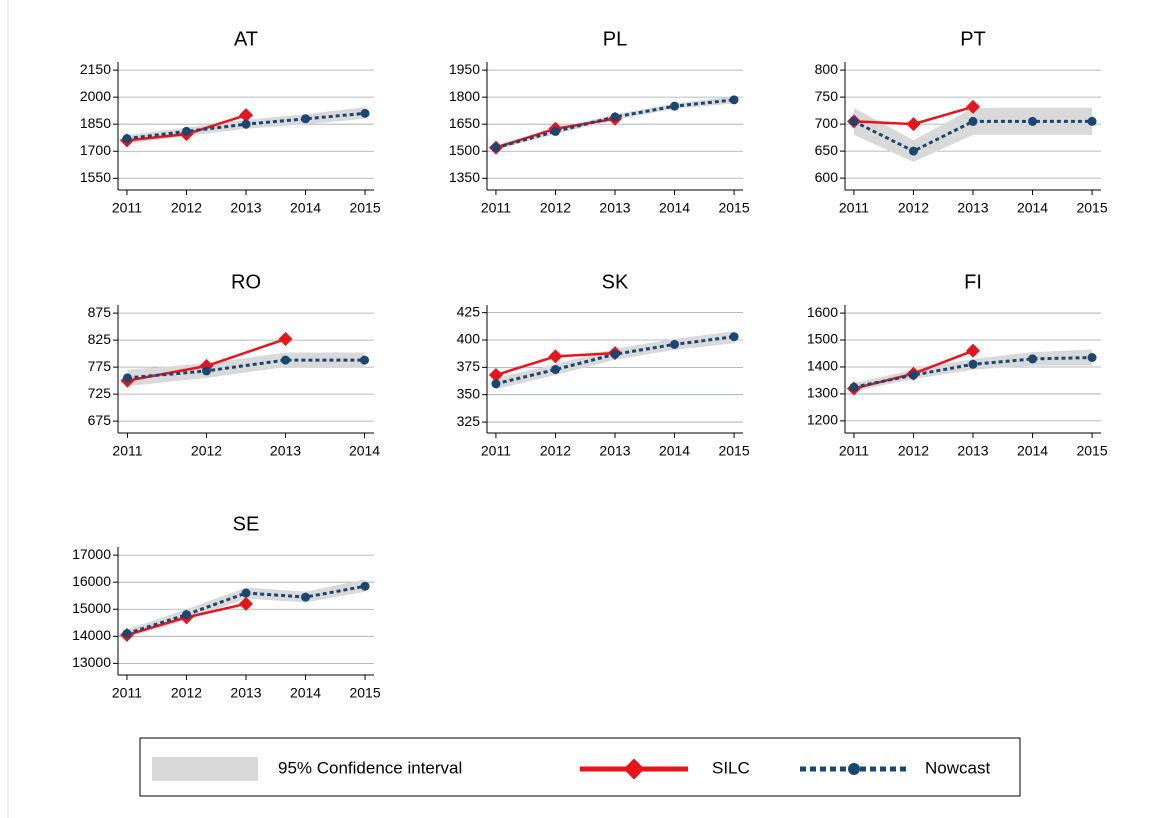  I want to click on panel-title: SE, so click(246, 524).